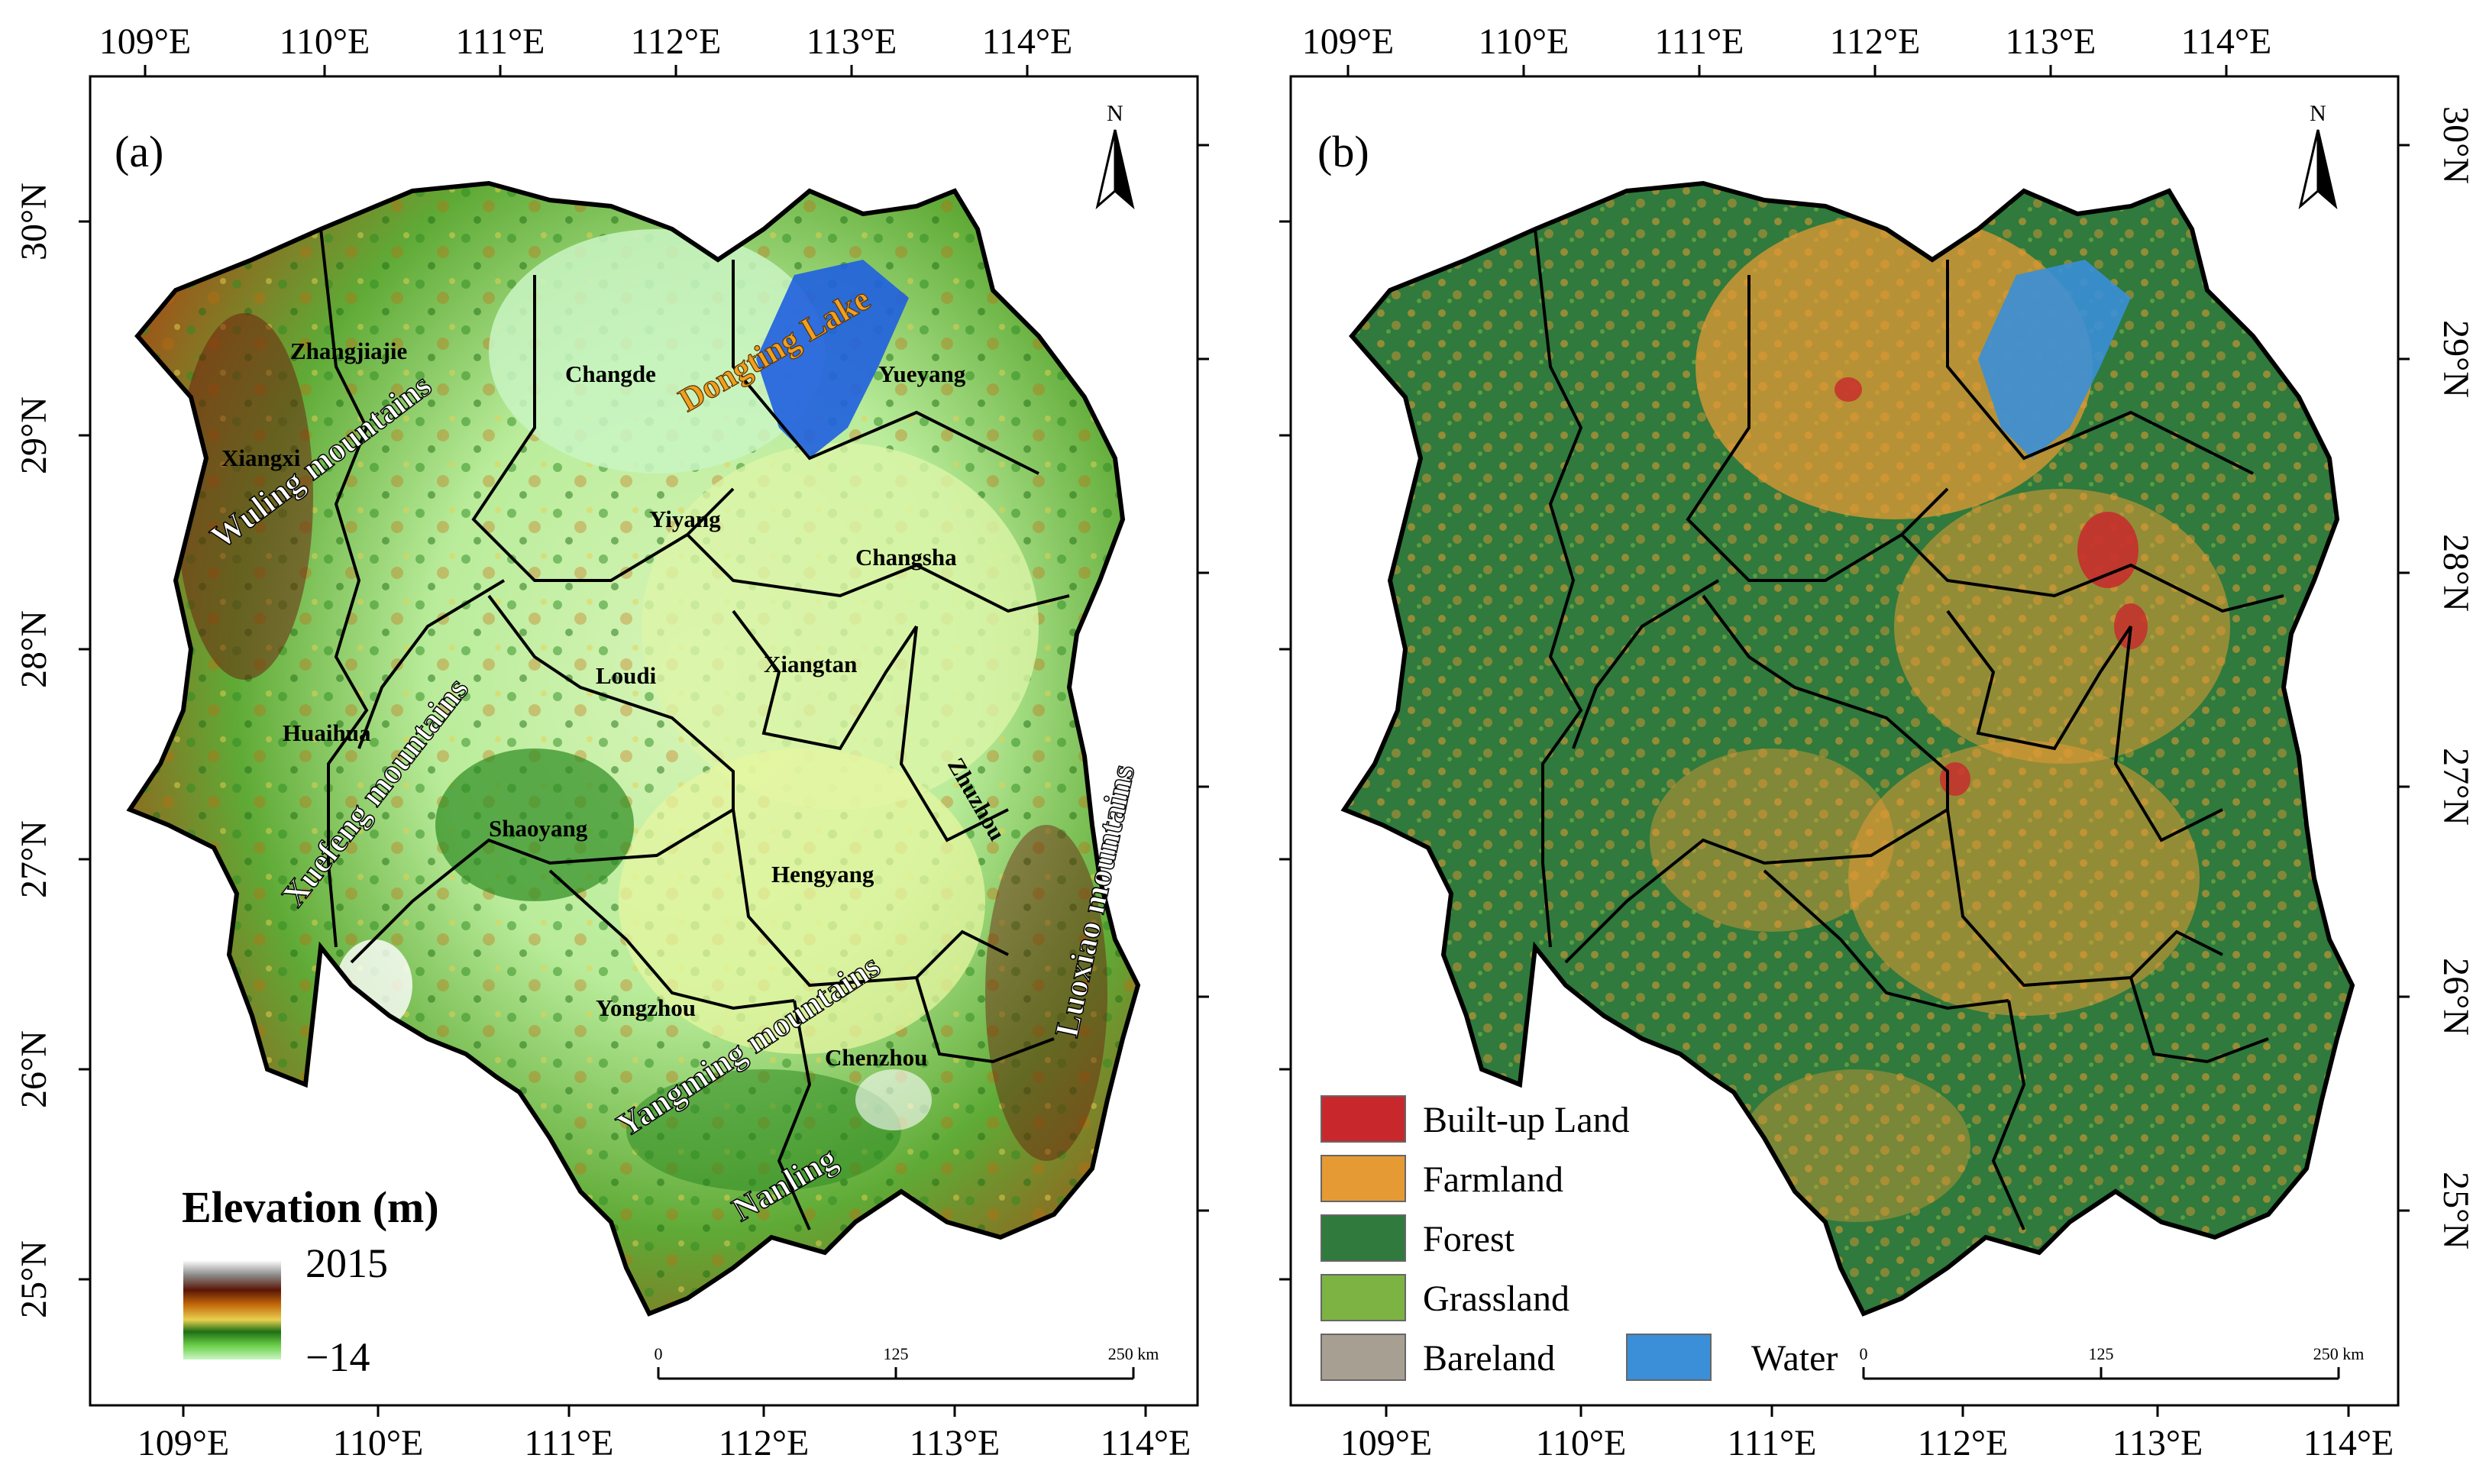 Image resolution: width=2473 pixels, height=1484 pixels. What do you see at coordinates (1133, 1353) in the screenshot?
I see `scale-label-250-a: 250 km` at bounding box center [1133, 1353].